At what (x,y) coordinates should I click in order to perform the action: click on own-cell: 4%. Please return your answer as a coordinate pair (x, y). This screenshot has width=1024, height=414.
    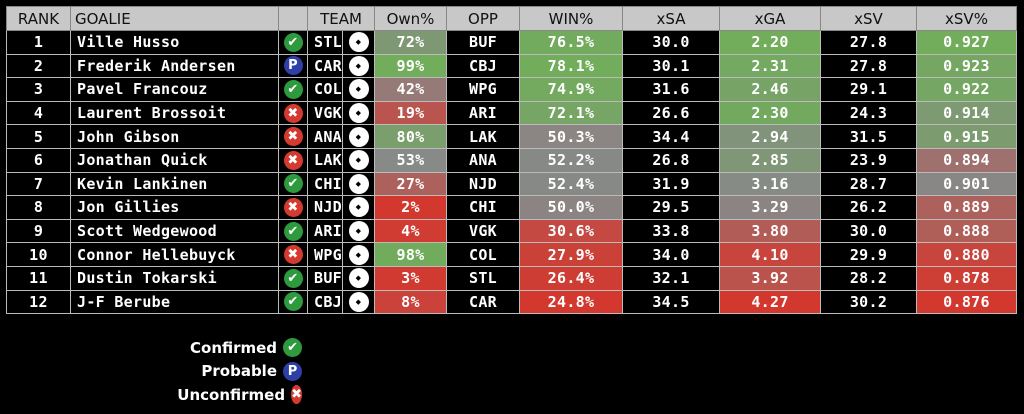
    Looking at the image, I should click on (410, 231).